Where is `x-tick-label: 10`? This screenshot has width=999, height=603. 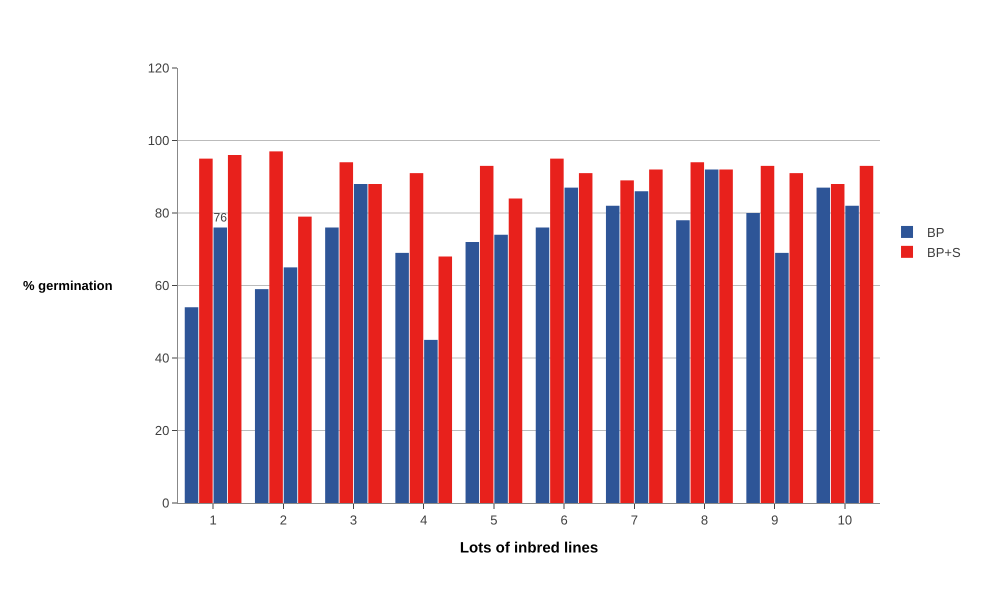
x-tick-label: 10 is located at coordinates (845, 520).